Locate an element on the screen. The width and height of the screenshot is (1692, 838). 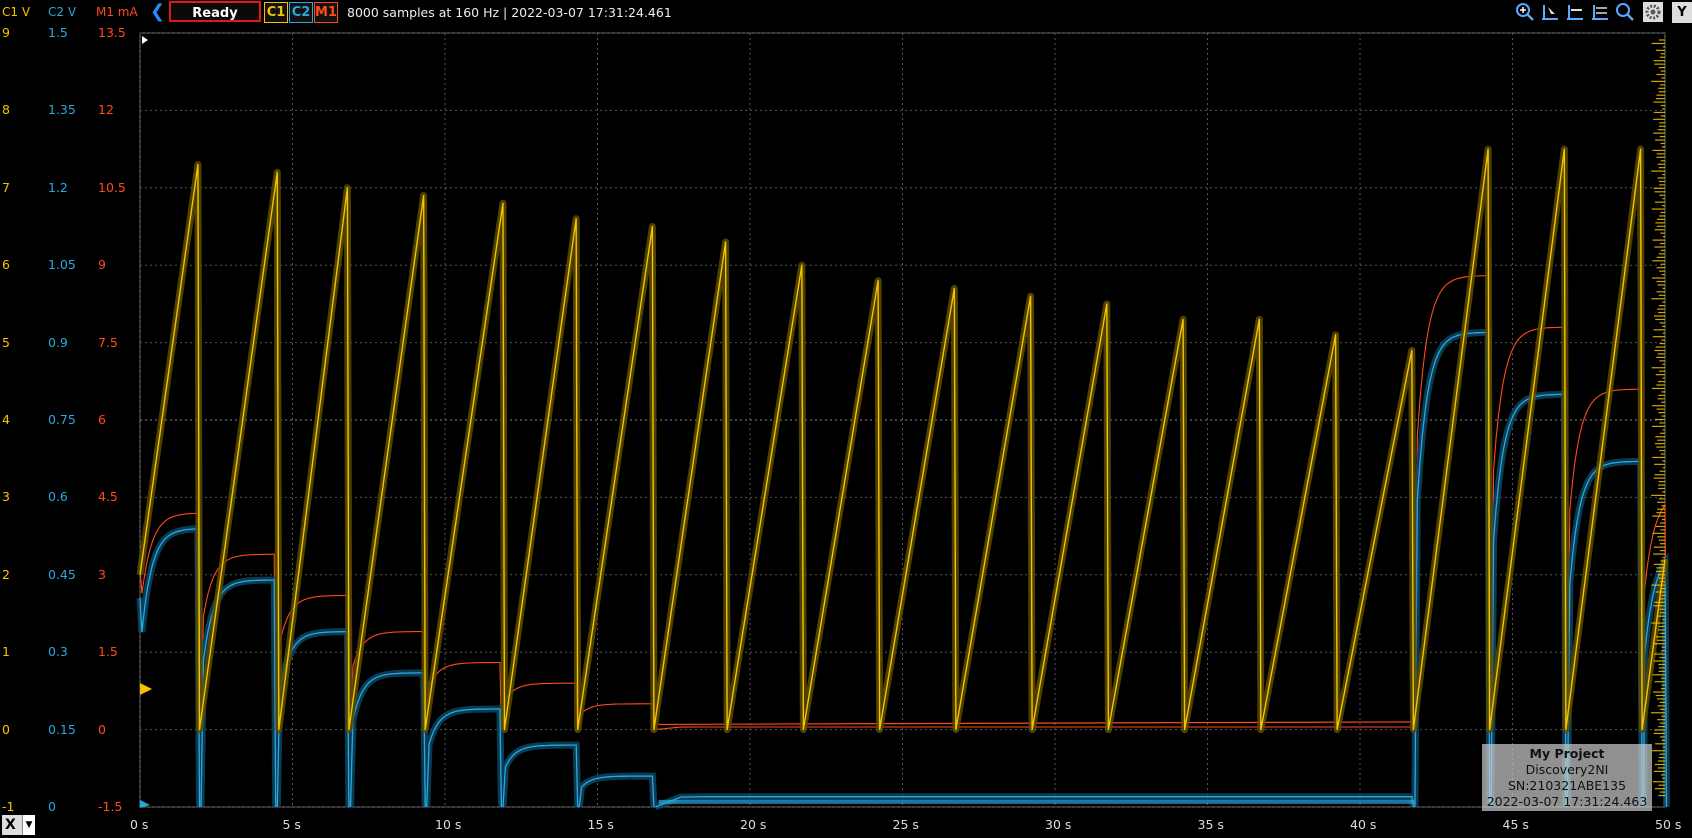
c1-y-tick-label: 2 is located at coordinates (6, 574).